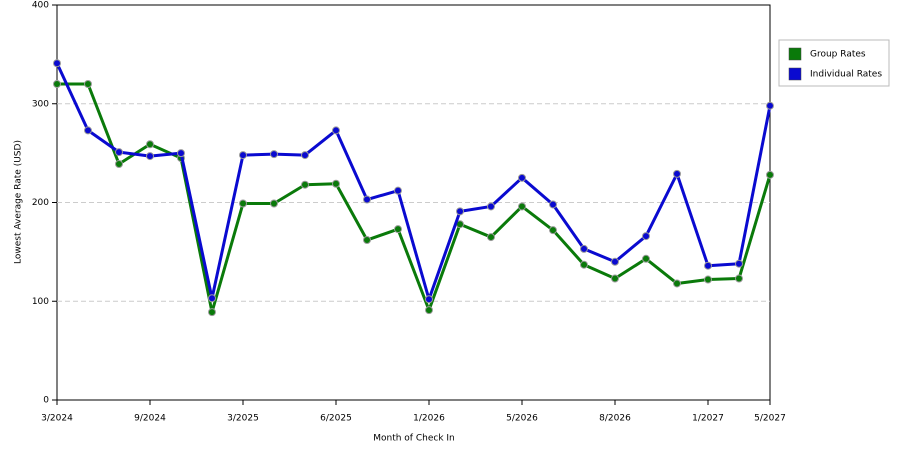 This screenshot has height=454, width=900. Describe the element at coordinates (19, 202) in the screenshot. I see `y-axis-label: Lowest Average Rate (USD)` at that location.